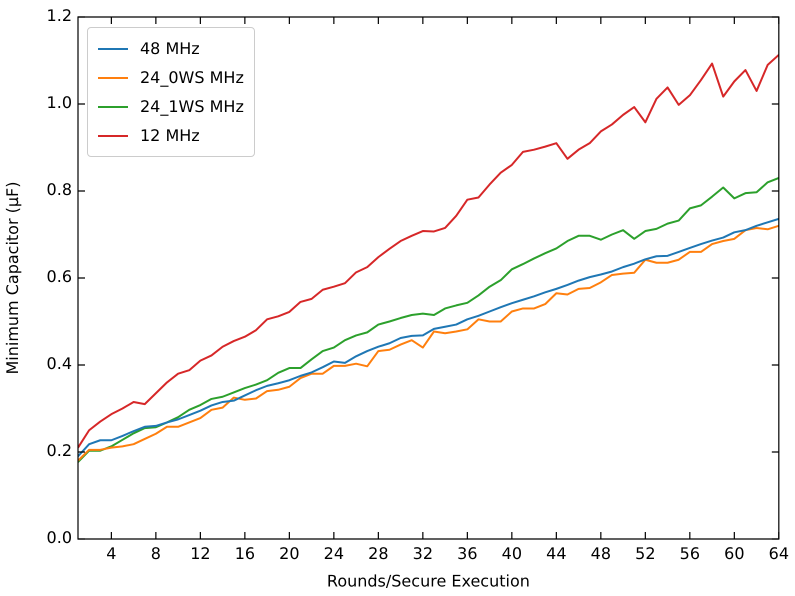 The height and width of the screenshot is (596, 795). I want to click on x-tick-label: 36, so click(467, 553).